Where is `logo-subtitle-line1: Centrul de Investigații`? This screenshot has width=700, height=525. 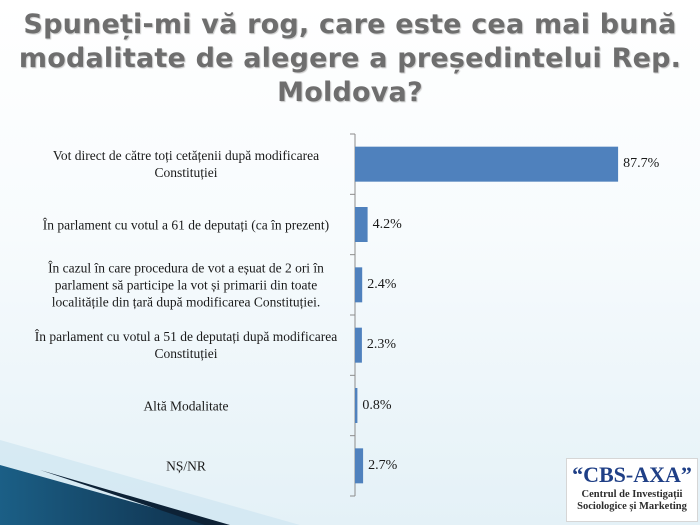 logo-subtitle-line1: Centrul de Investigații is located at coordinates (632, 494).